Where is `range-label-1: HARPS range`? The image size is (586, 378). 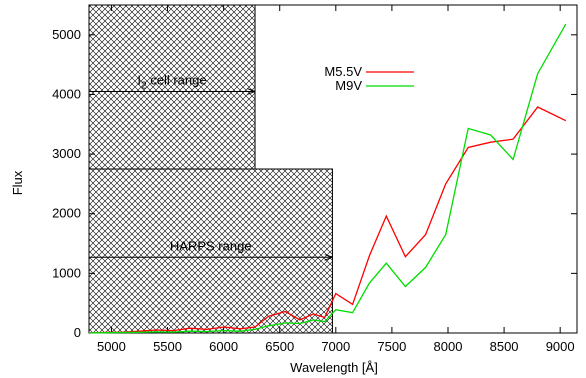 range-label-1: HARPS range is located at coordinates (211, 245).